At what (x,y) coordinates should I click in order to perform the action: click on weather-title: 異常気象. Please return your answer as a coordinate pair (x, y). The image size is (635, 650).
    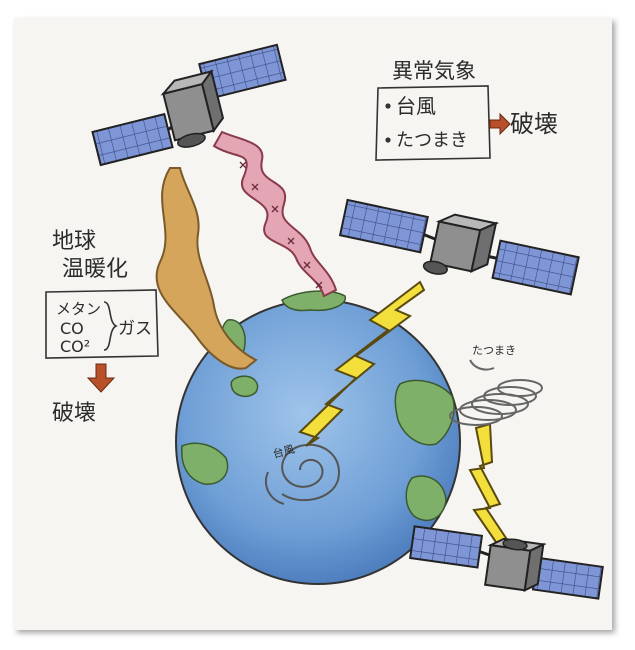
    Looking at the image, I should click on (434, 71).